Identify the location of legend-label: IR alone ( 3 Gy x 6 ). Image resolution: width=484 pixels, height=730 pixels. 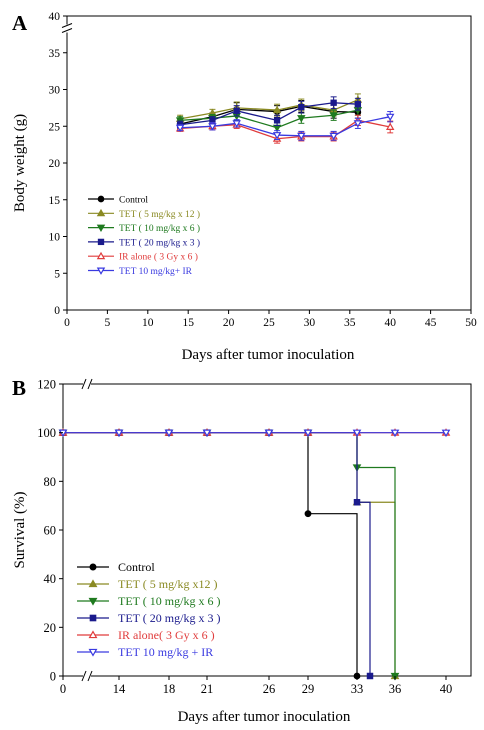
(158, 257).